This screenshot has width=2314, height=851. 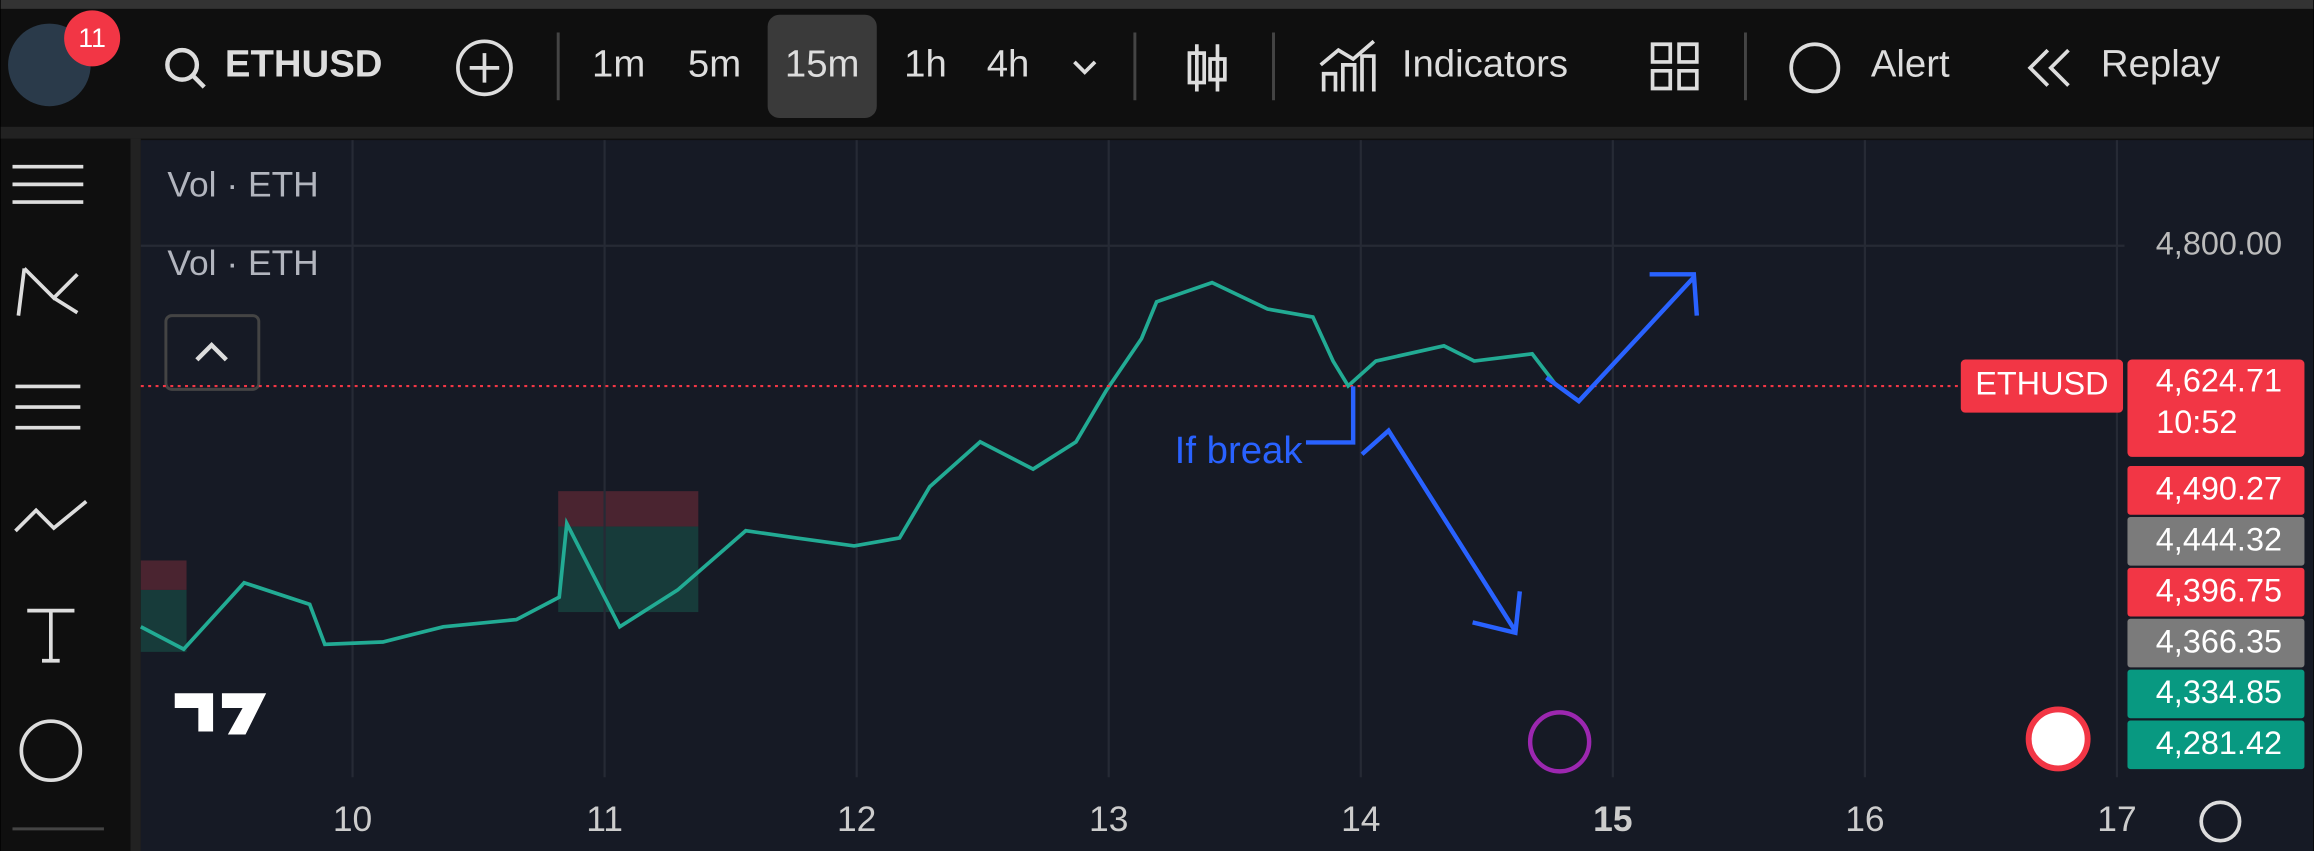 I want to click on indicators-icon, so click(x=1347, y=65).